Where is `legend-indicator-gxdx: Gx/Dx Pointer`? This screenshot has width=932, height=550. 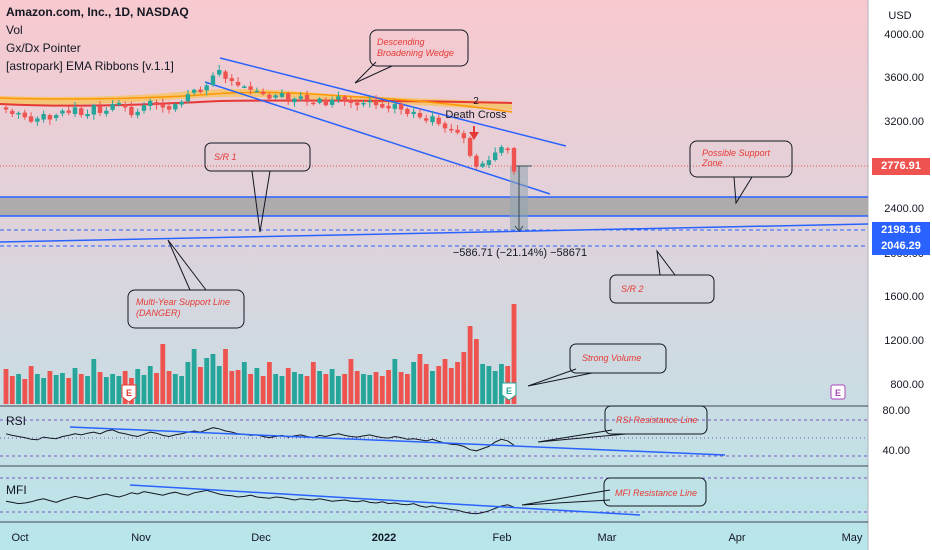
legend-indicator-gxdx: Gx/Dx Pointer is located at coordinates (43, 48).